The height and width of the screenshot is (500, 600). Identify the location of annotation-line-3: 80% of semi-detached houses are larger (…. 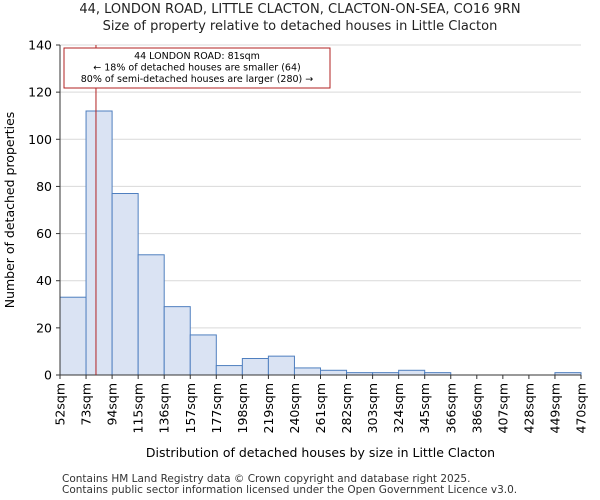
(197, 79).